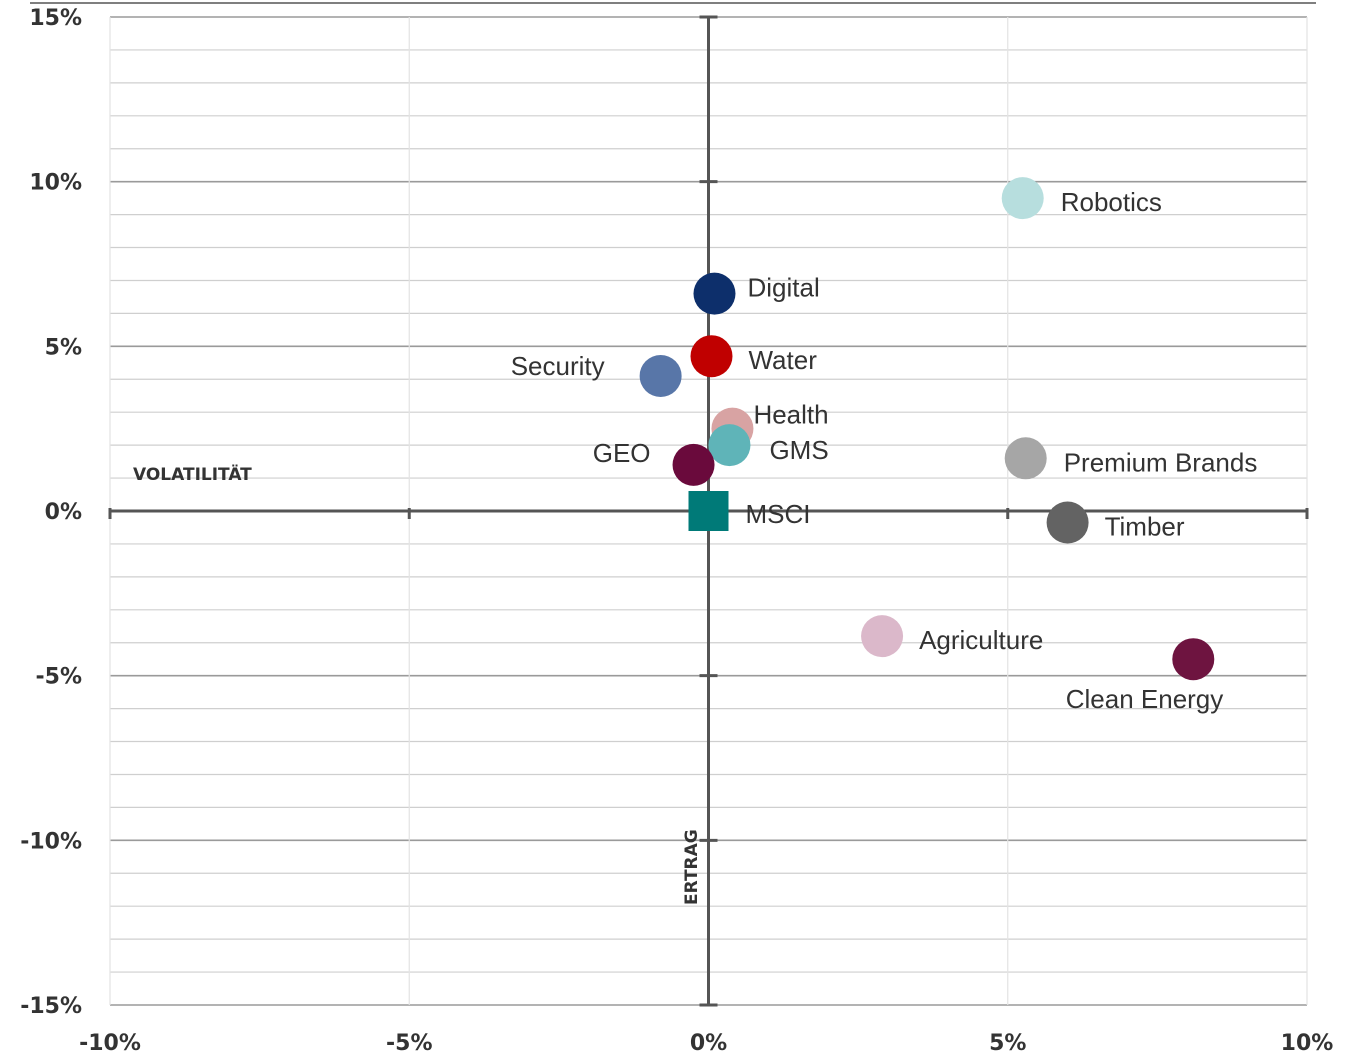 This screenshot has width=1359, height=1055. I want to click on label-health: Health, so click(790, 415).